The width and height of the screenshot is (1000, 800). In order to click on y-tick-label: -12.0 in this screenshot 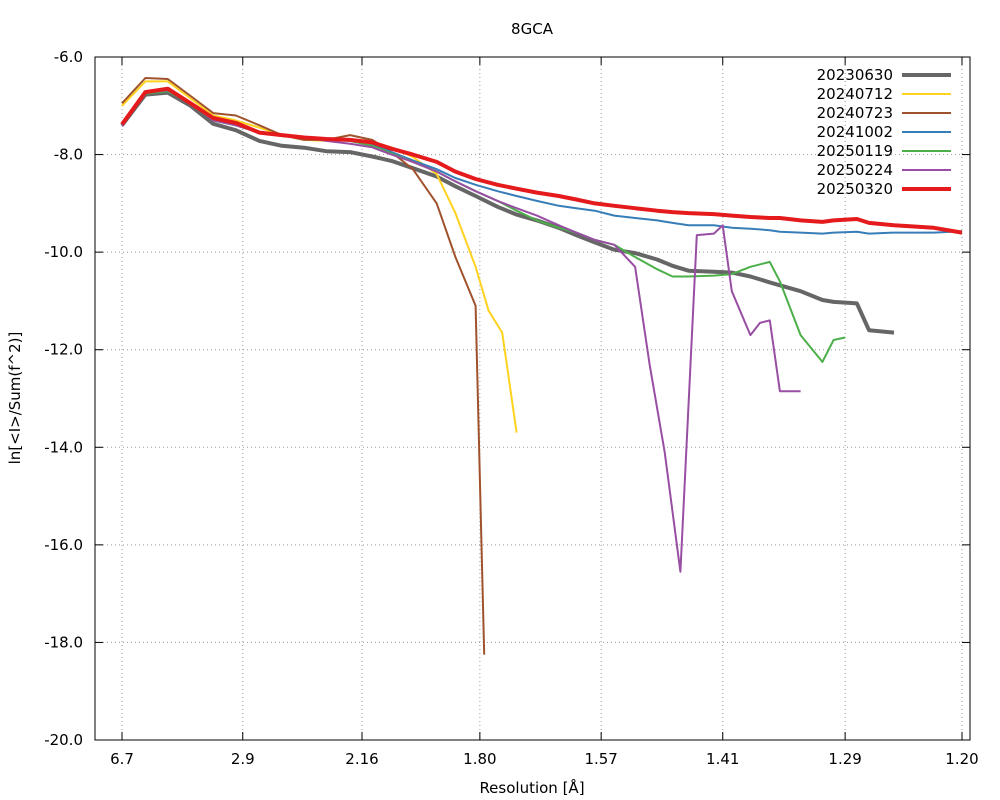, I will do `click(63, 350)`.